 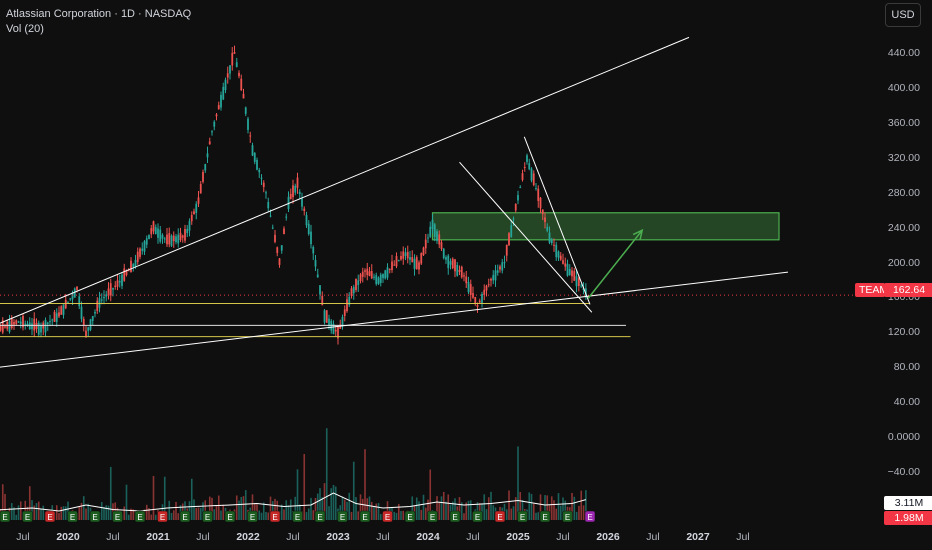 What do you see at coordinates (908, 290) in the screenshot?
I see `last-price-tag: 162.64` at bounding box center [908, 290].